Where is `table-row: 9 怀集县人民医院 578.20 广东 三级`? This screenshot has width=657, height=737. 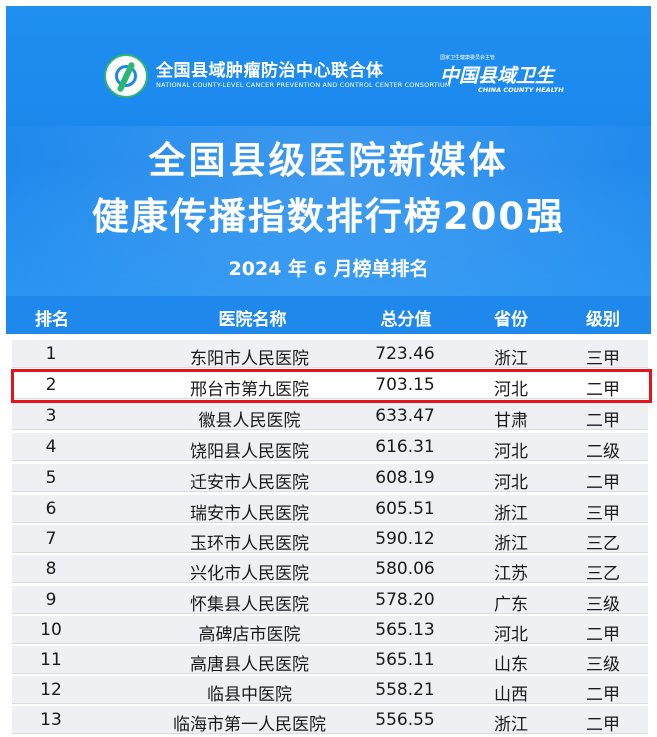
table-row: 9 怀集县人民医院 578.20 广东 三级 is located at coordinates (330, 600).